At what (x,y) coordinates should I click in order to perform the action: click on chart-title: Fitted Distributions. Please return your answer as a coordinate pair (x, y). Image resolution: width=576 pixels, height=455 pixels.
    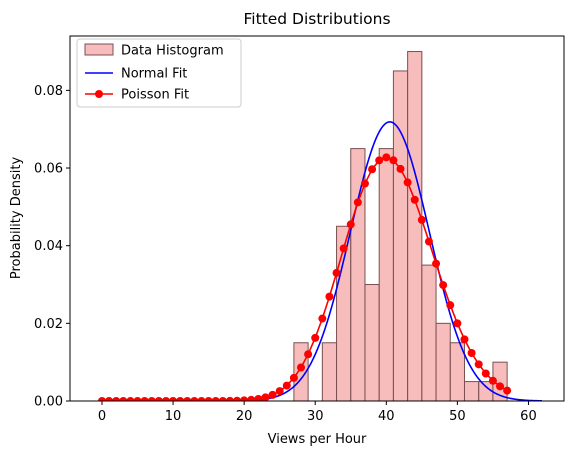
    Looking at the image, I should click on (316, 19).